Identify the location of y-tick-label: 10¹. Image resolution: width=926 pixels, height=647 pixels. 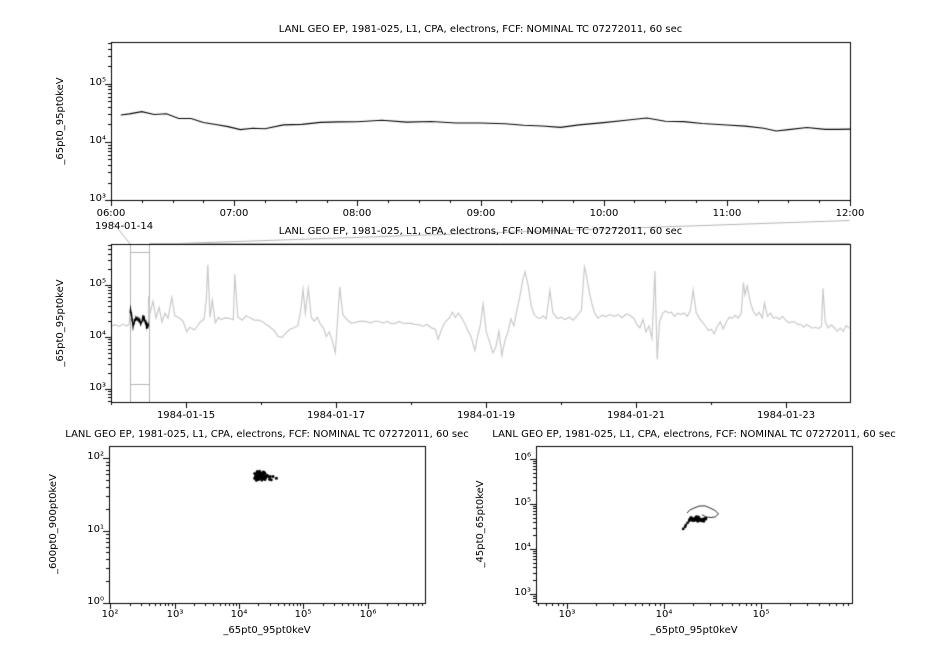
(95, 529).